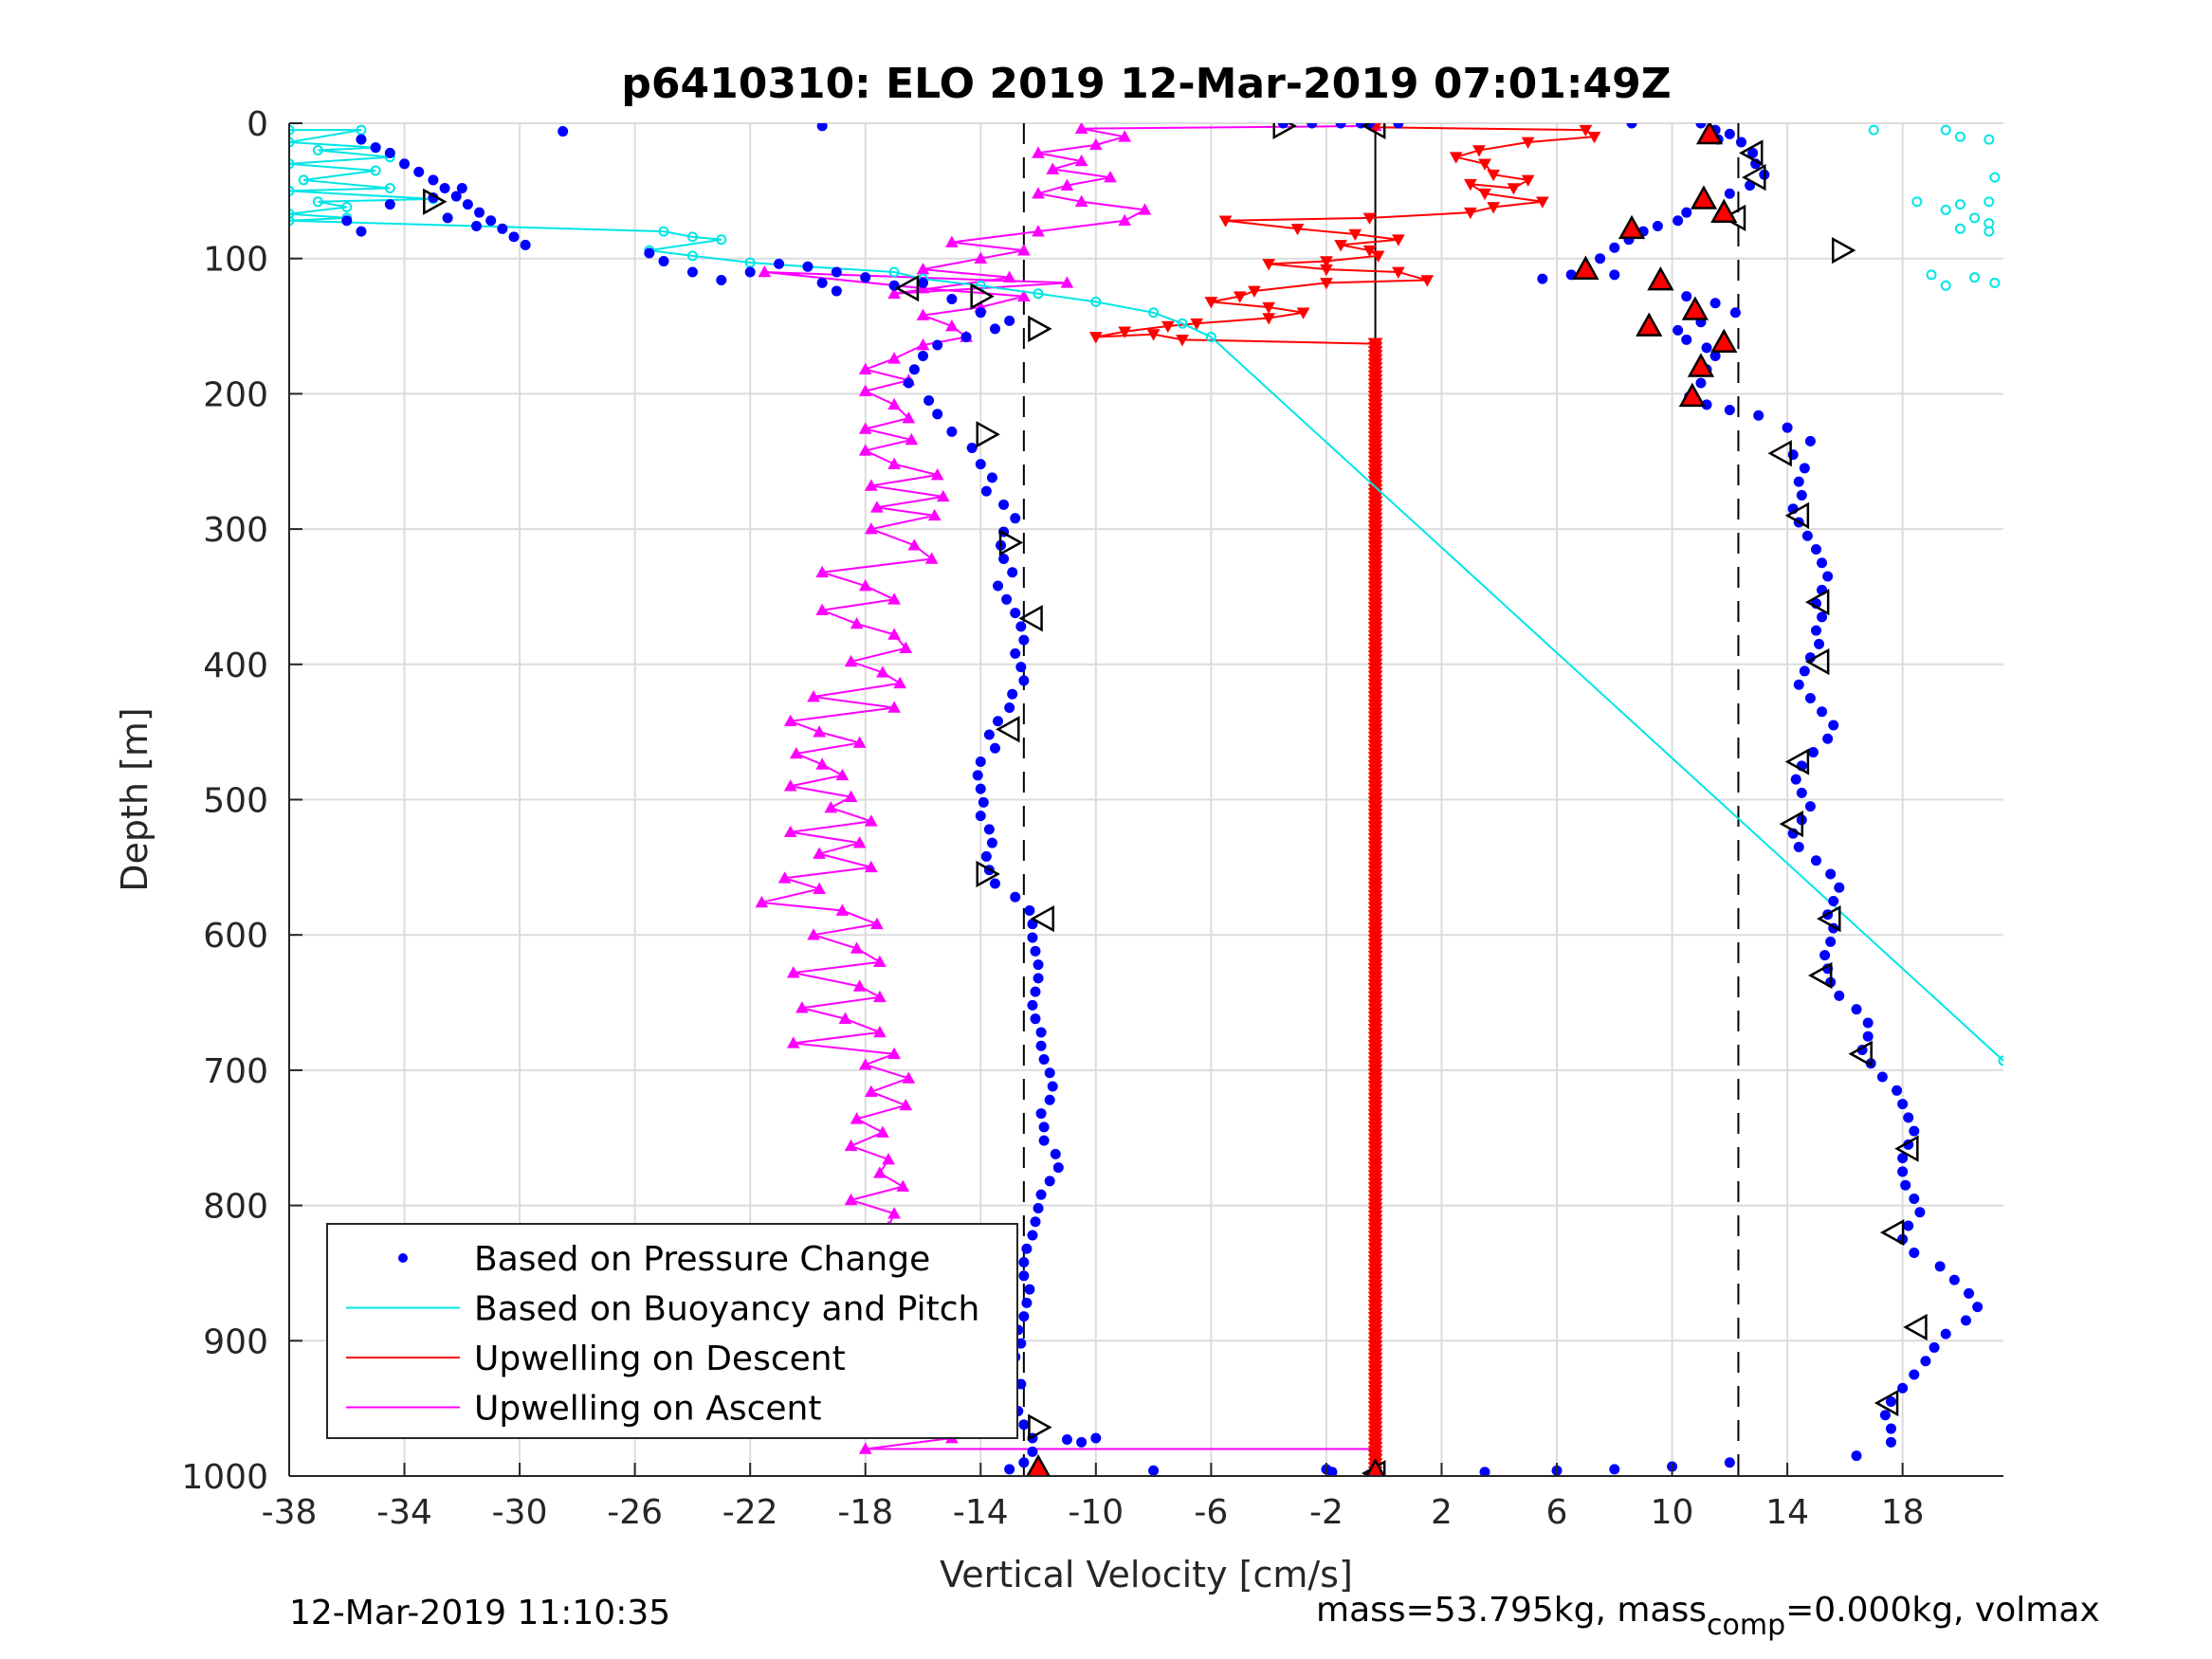  Describe the element at coordinates (865, 1512) in the screenshot. I see `x-tick-label: -18` at that location.